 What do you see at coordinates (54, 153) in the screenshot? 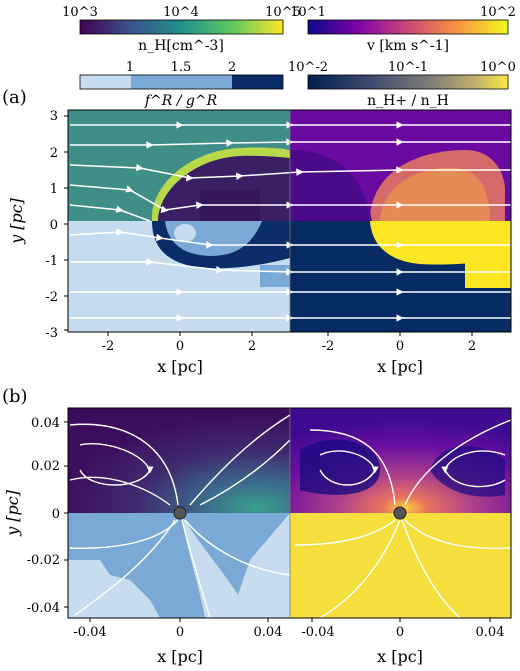
I see `panel-a-ytick-2: 2` at bounding box center [54, 153].